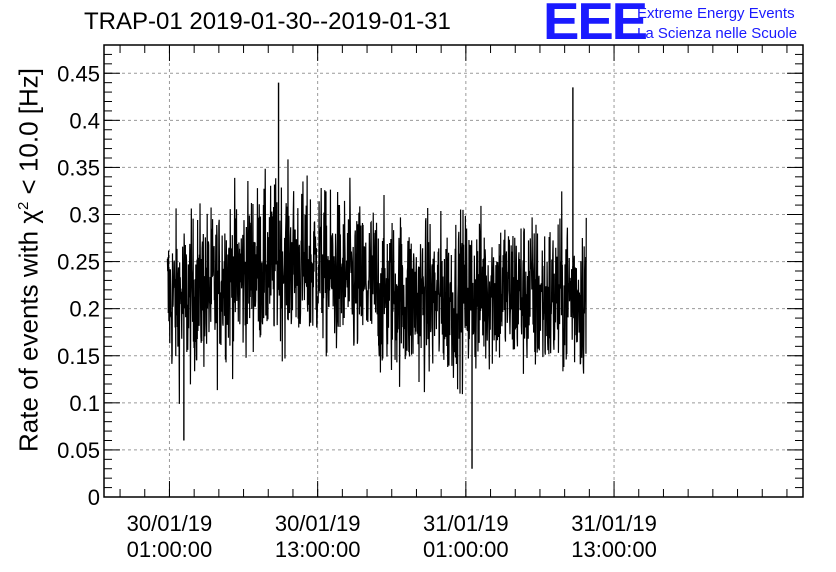  What do you see at coordinates (267, 21) in the screenshot?
I see `chart-title: TRAP-01 2019-01-30--2019-01-31` at bounding box center [267, 21].